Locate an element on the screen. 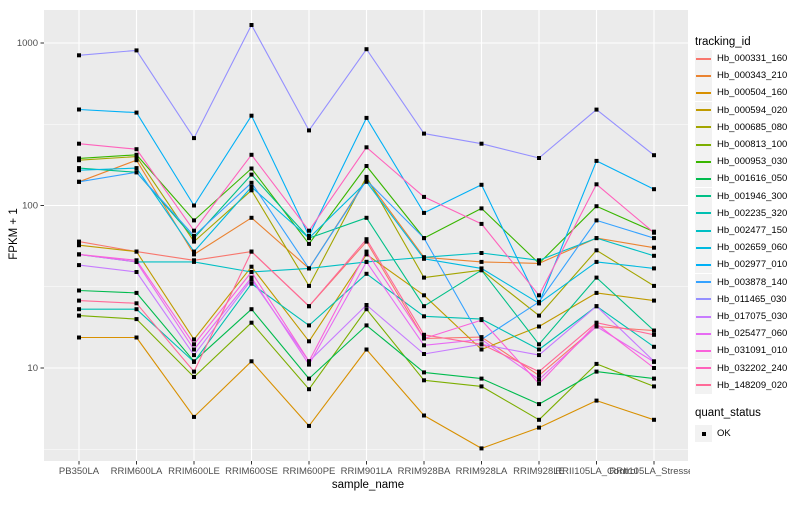  legend-item-Hb_000343_210: Hb_000343_210 is located at coordinates (741, 76).